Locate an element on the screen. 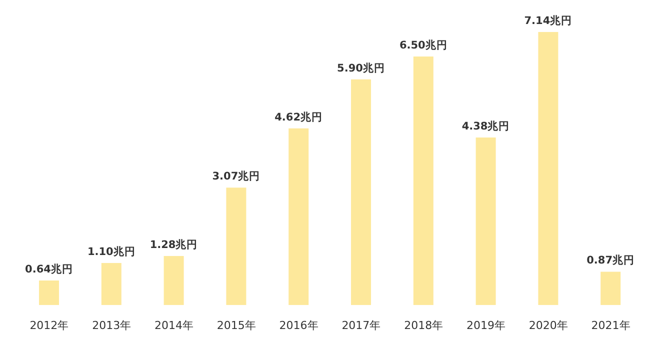 The width and height of the screenshot is (660, 347). data-label: 0.87兆円 is located at coordinates (610, 260).